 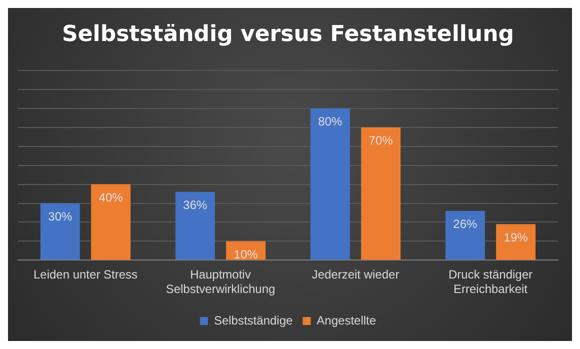 What do you see at coordinates (60, 217) in the screenshot?
I see `data-label: 30%` at bounding box center [60, 217].